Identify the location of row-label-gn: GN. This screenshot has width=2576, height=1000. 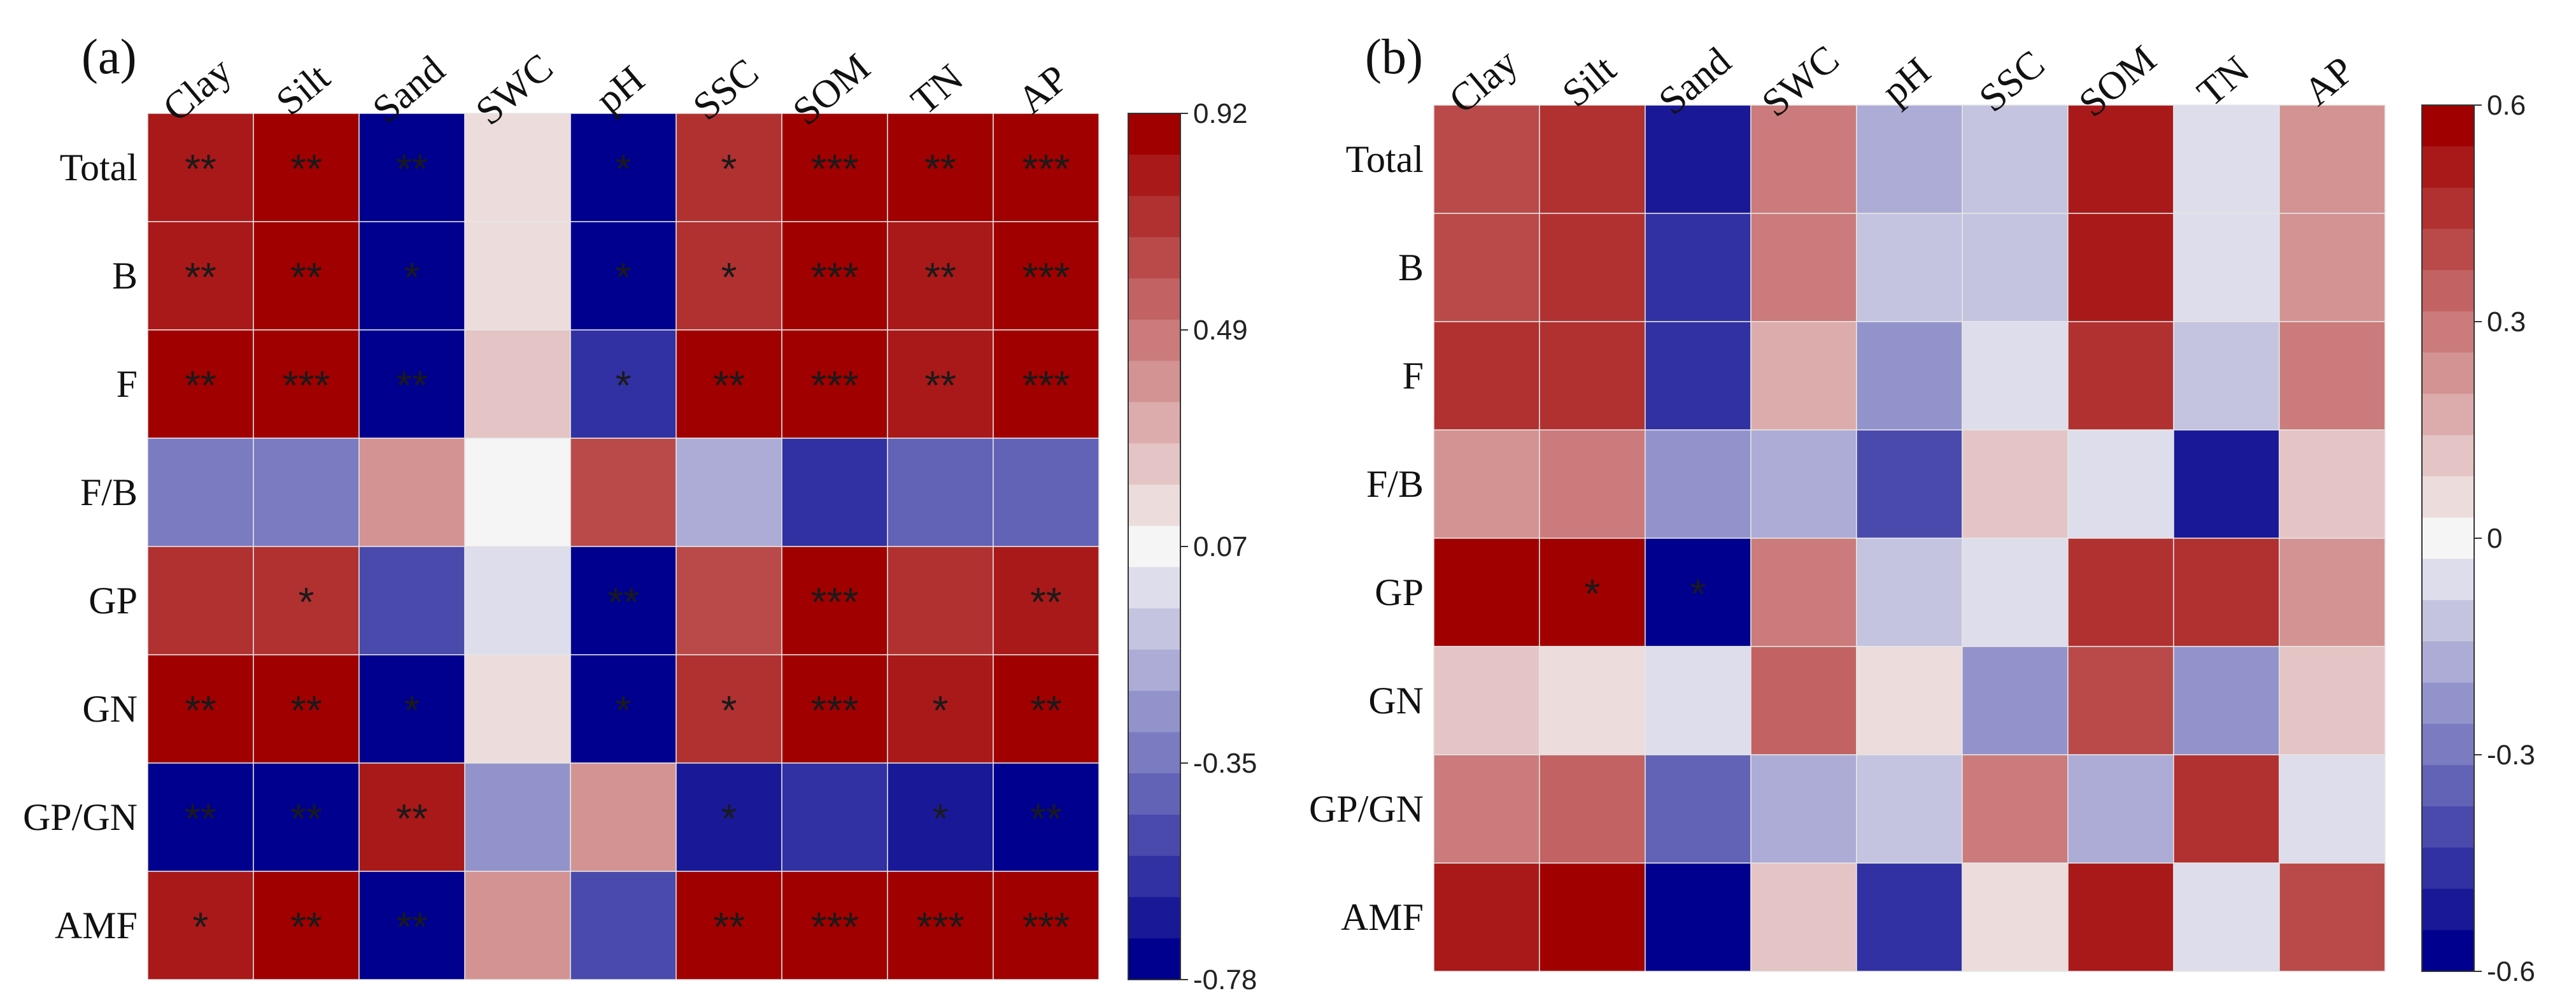
(1396, 701).